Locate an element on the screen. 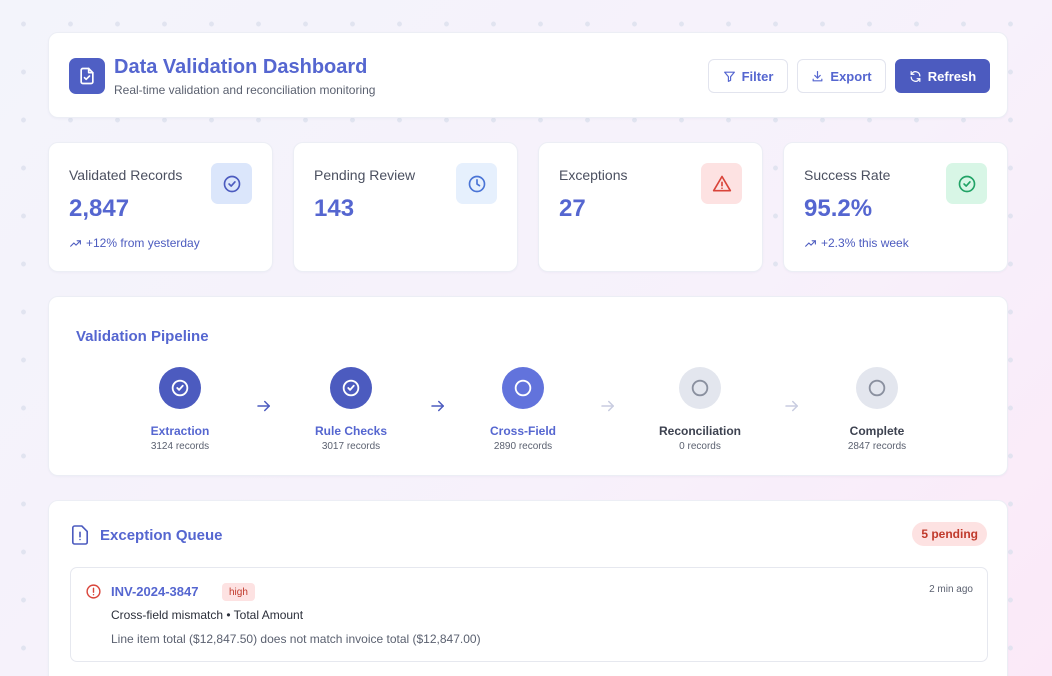 The width and height of the screenshot is (1052, 676). filter-label: Filter is located at coordinates (757, 76).